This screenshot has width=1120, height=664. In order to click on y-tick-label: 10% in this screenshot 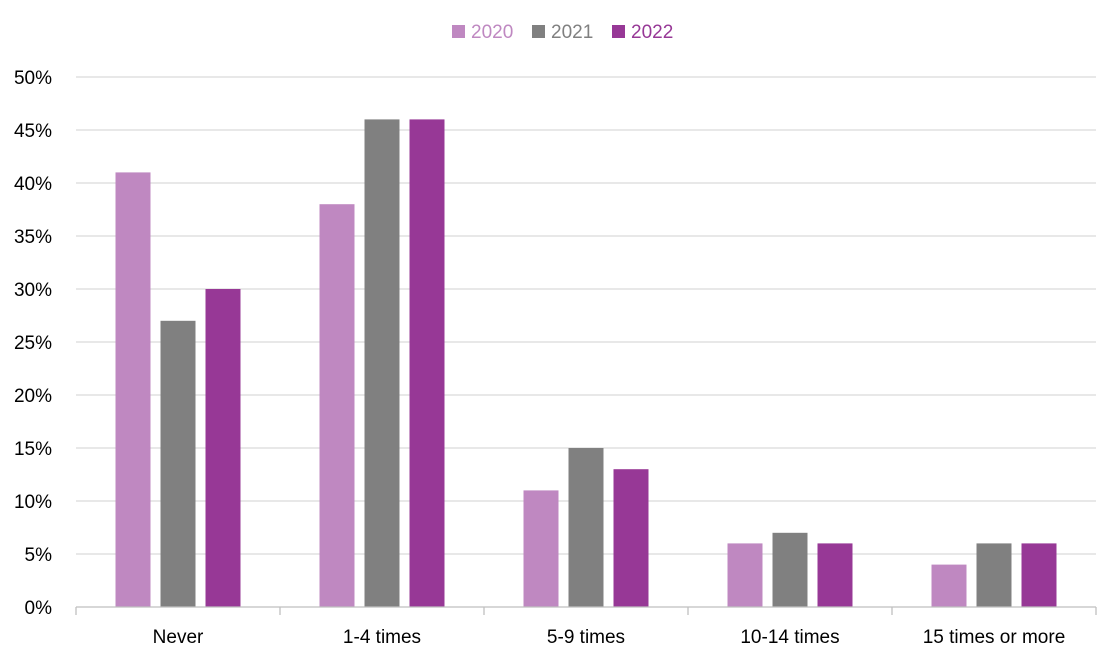, I will do `click(33, 502)`.